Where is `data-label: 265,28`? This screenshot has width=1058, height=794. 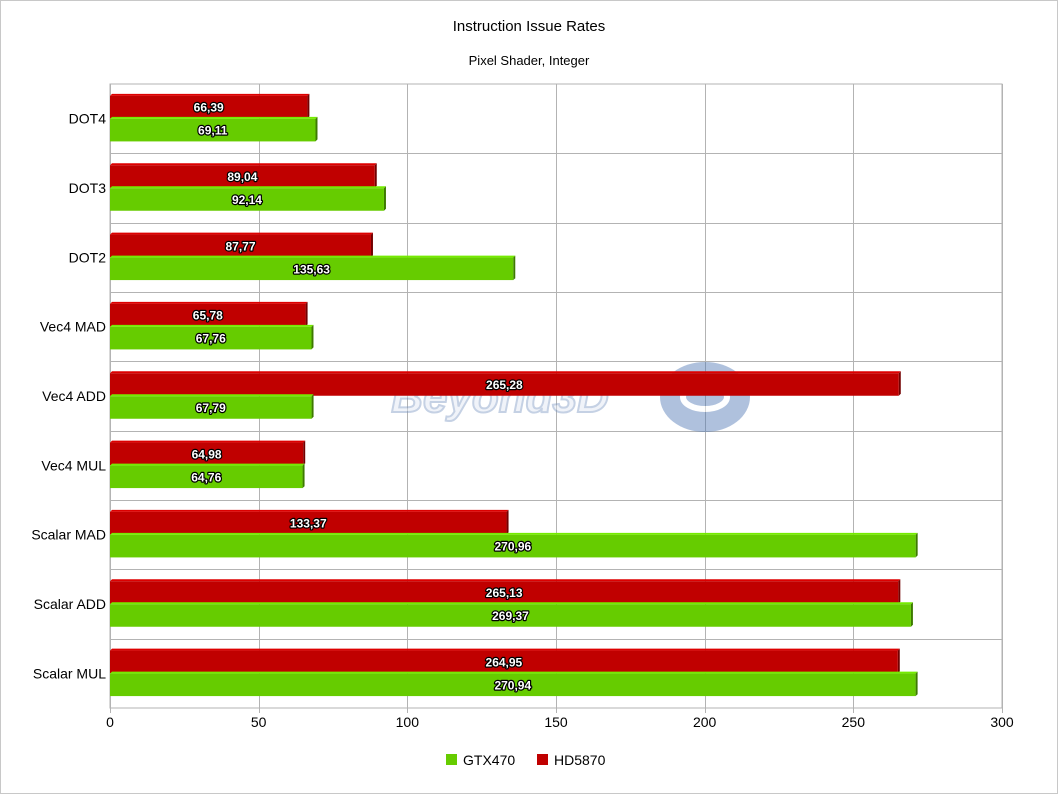
data-label: 265,28 is located at coordinates (504, 385).